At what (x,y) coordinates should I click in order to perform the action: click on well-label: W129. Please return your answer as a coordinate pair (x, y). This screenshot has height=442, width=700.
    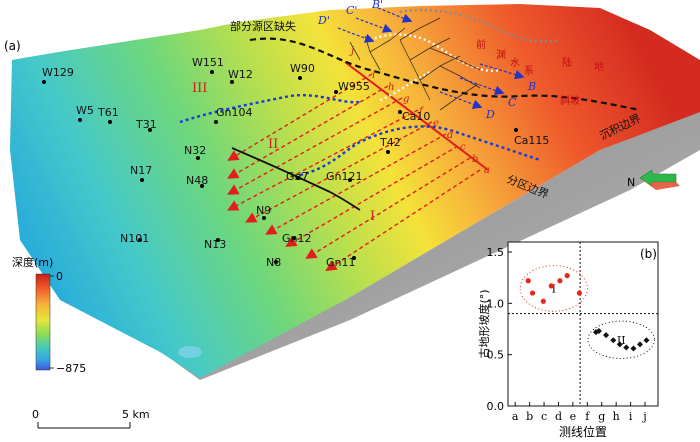
    Looking at the image, I should click on (58, 72).